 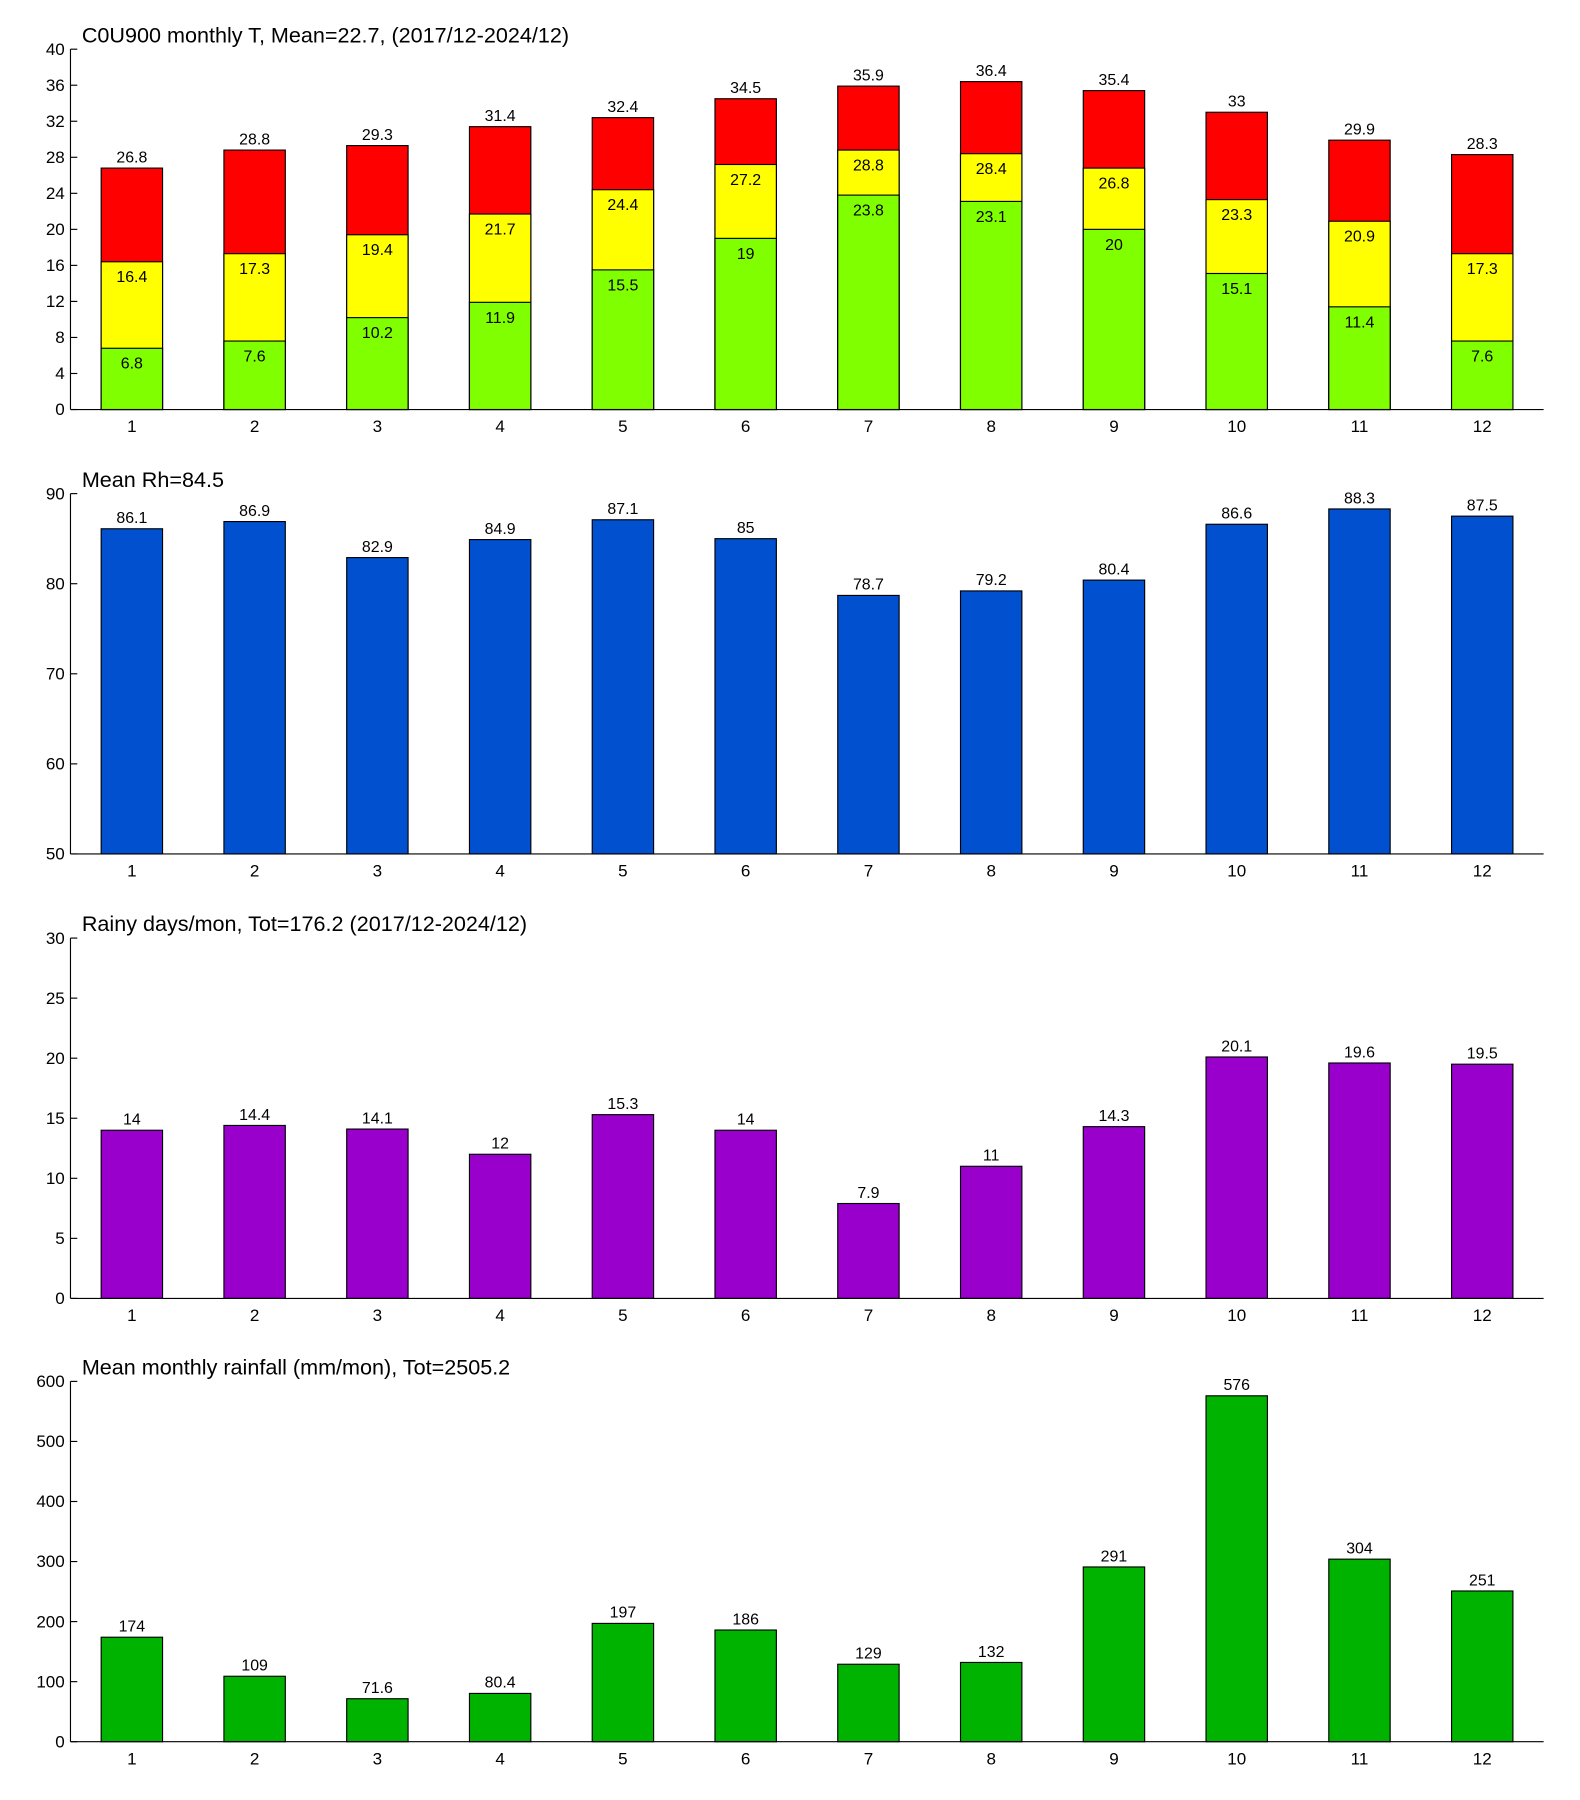 I want to click on value-label: 11, so click(x=991, y=1156).